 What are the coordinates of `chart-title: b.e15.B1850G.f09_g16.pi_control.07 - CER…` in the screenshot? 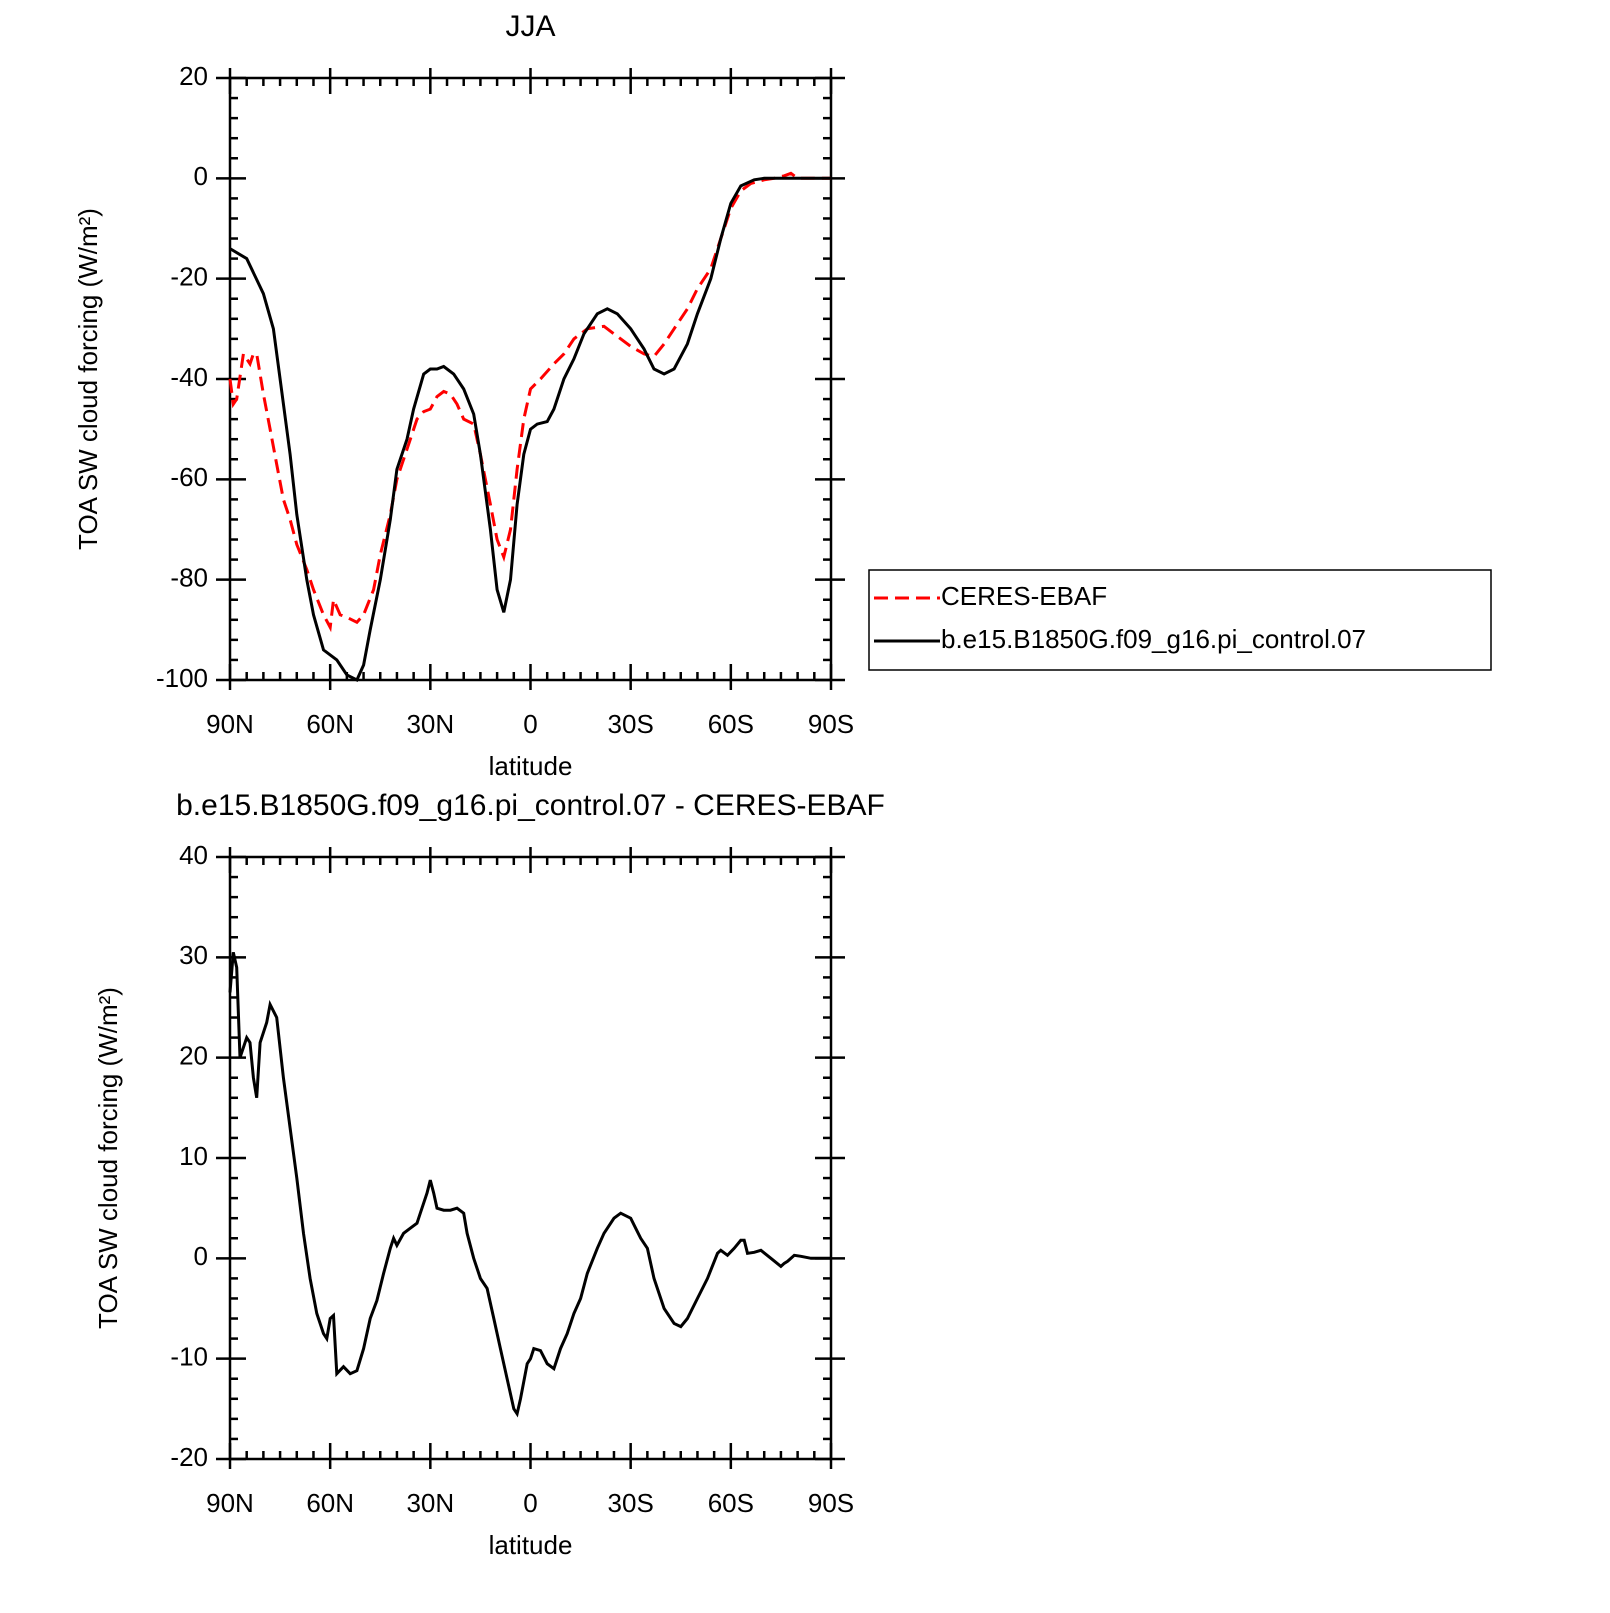 It's located at (530, 805).